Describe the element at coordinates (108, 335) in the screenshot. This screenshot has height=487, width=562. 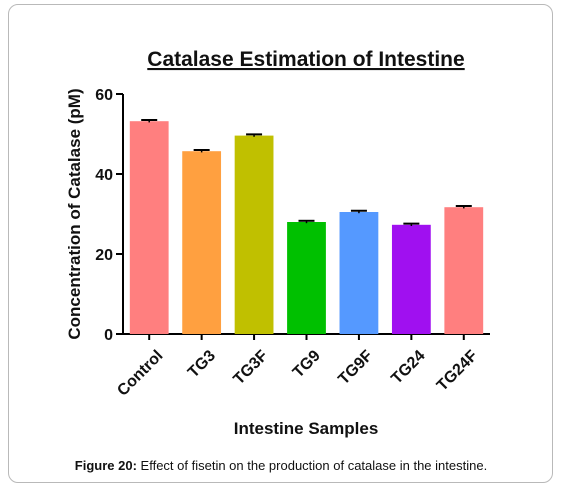
I see `y-tick-label: 0` at that location.